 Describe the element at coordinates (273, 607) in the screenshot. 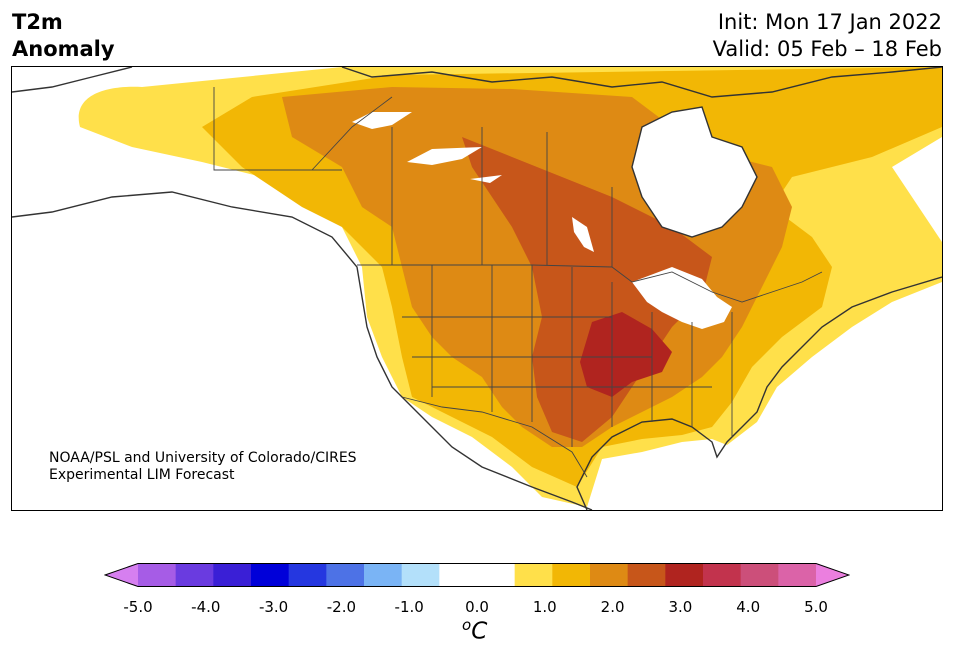

I see `colorbar-tick-label: -3.0` at that location.